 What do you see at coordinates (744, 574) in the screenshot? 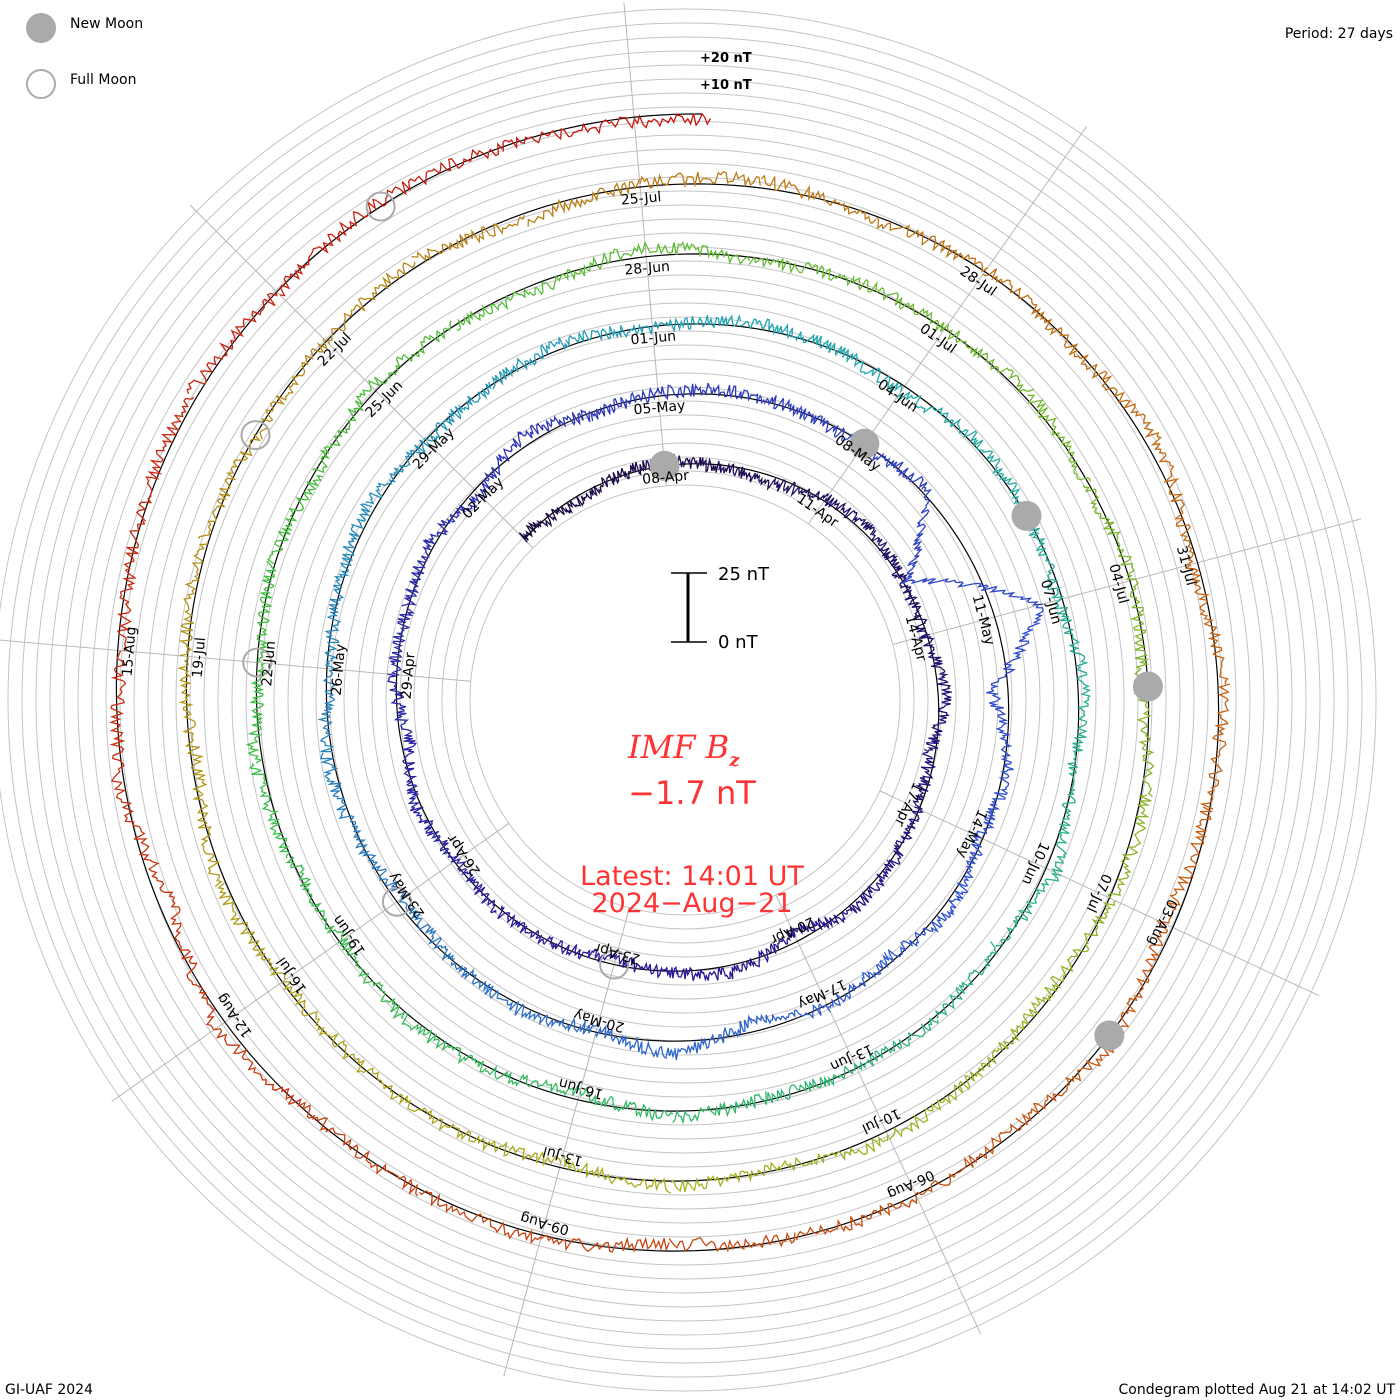
I see `scale-top-label: 25 nT` at bounding box center [744, 574].